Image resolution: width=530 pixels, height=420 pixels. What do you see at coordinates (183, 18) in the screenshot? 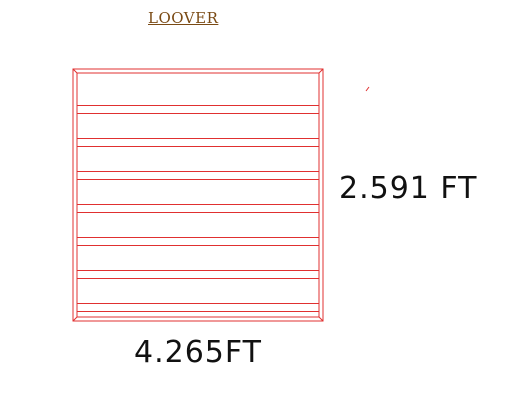
I see `drawing-title: LOOVER` at bounding box center [183, 18].